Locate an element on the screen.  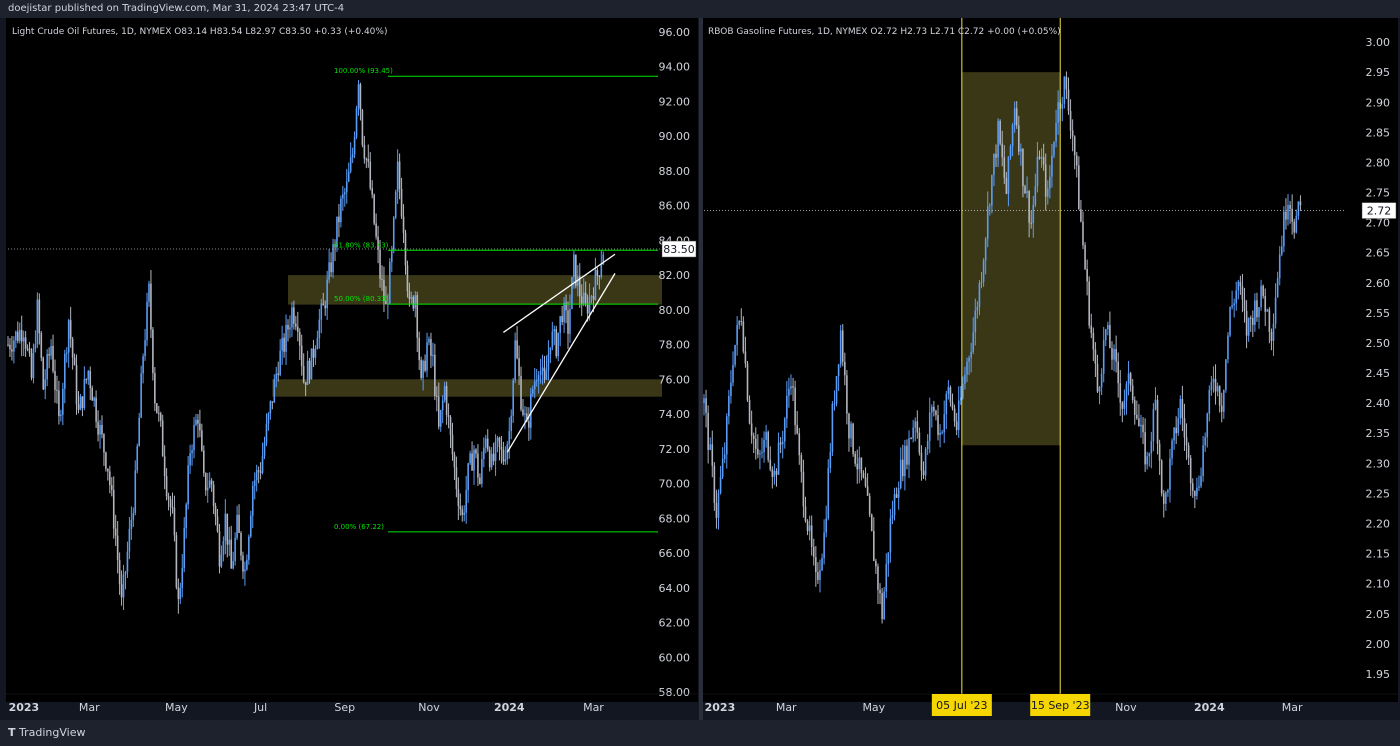
y-tick-label: 2.90 is located at coordinates (1378, 102).